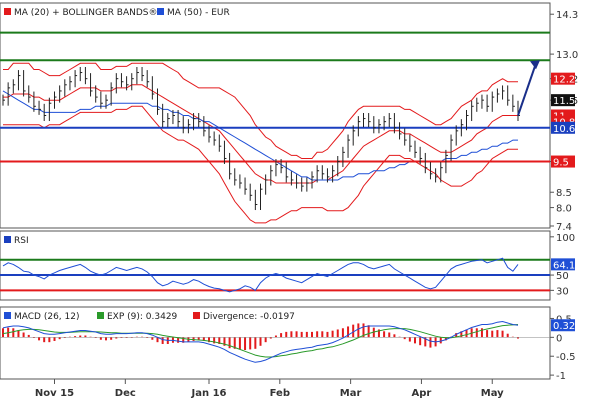 The height and width of the screenshot is (400, 590). Describe the element at coordinates (249, 317) in the screenshot. I see `legend-label-divergence: Divergence: -0.0197` at that location.